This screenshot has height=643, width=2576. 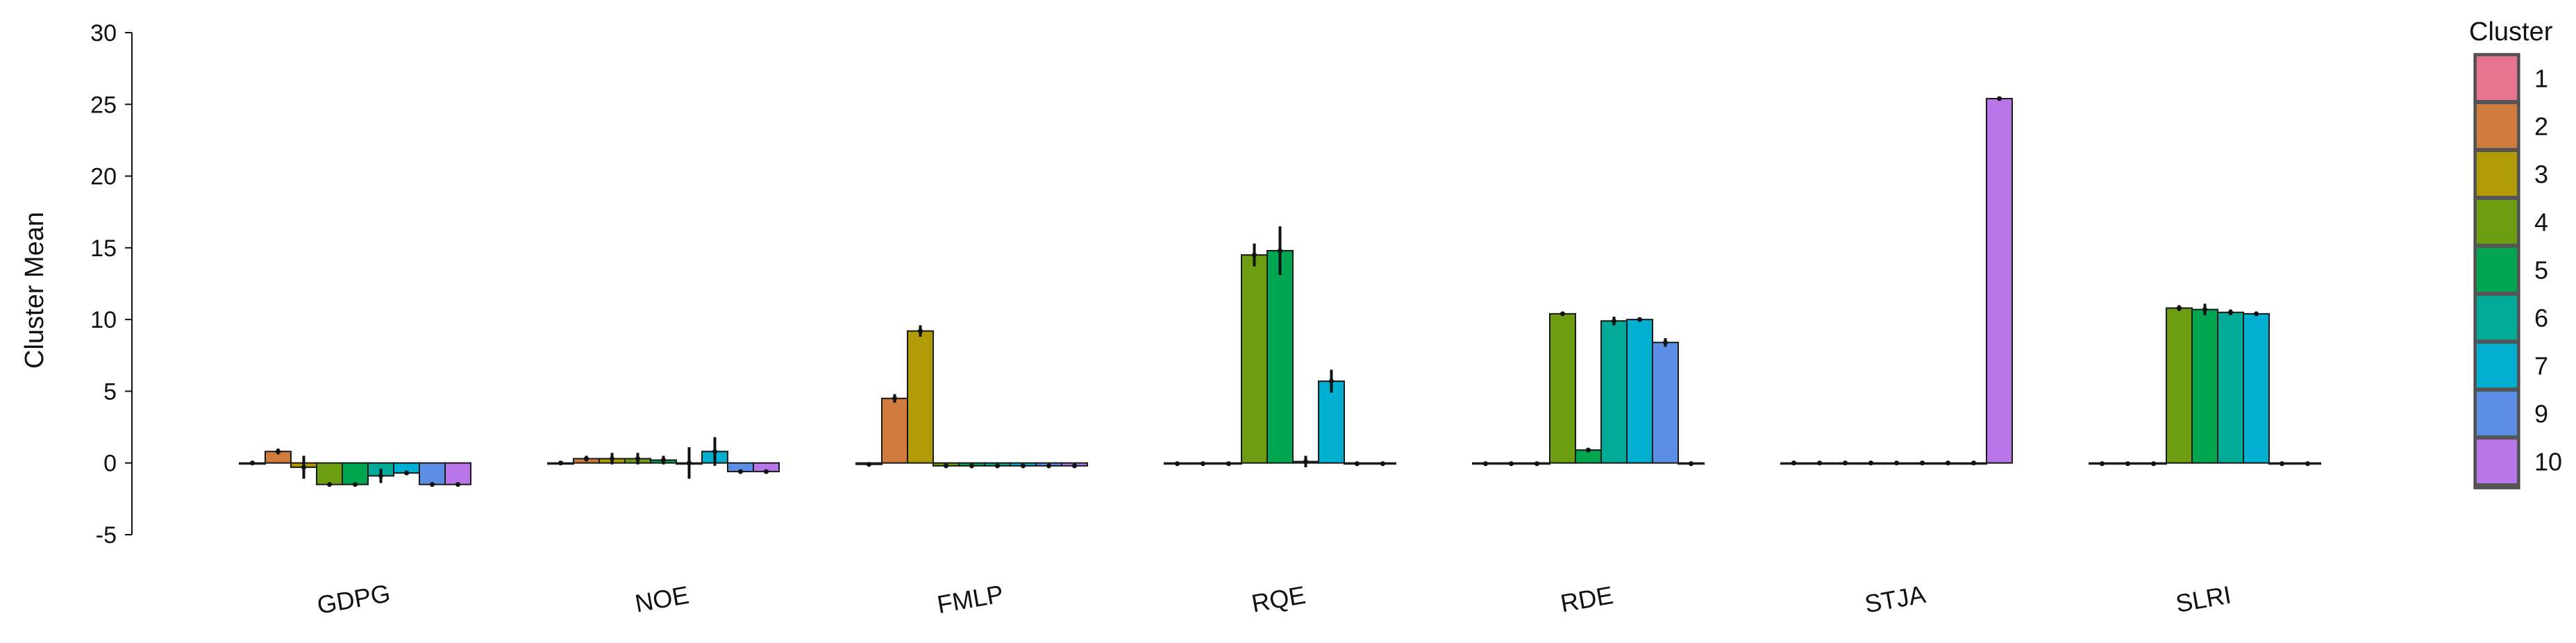 I want to click on y-tick-label-2: 5, so click(x=110, y=391).